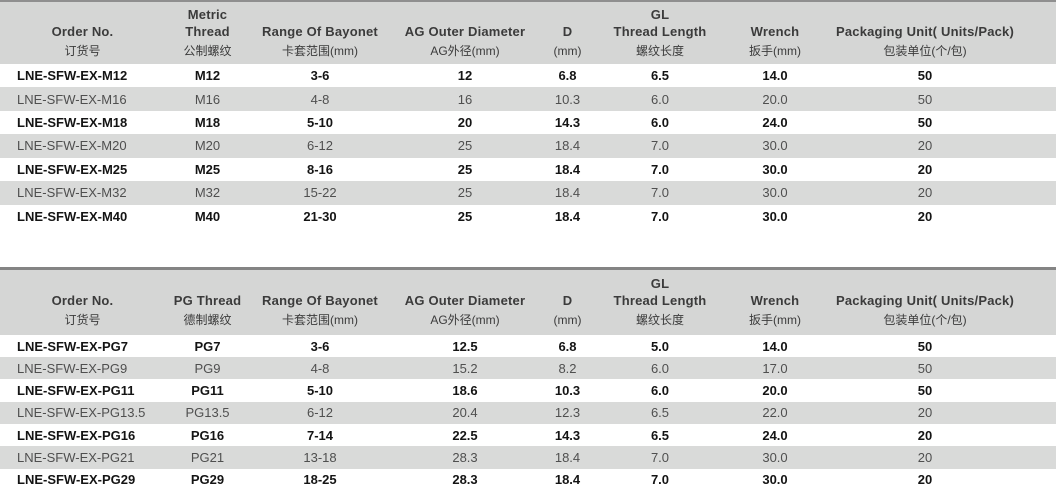 This screenshot has height=491, width=1056. I want to click on table-cell: 18.6, so click(465, 391).